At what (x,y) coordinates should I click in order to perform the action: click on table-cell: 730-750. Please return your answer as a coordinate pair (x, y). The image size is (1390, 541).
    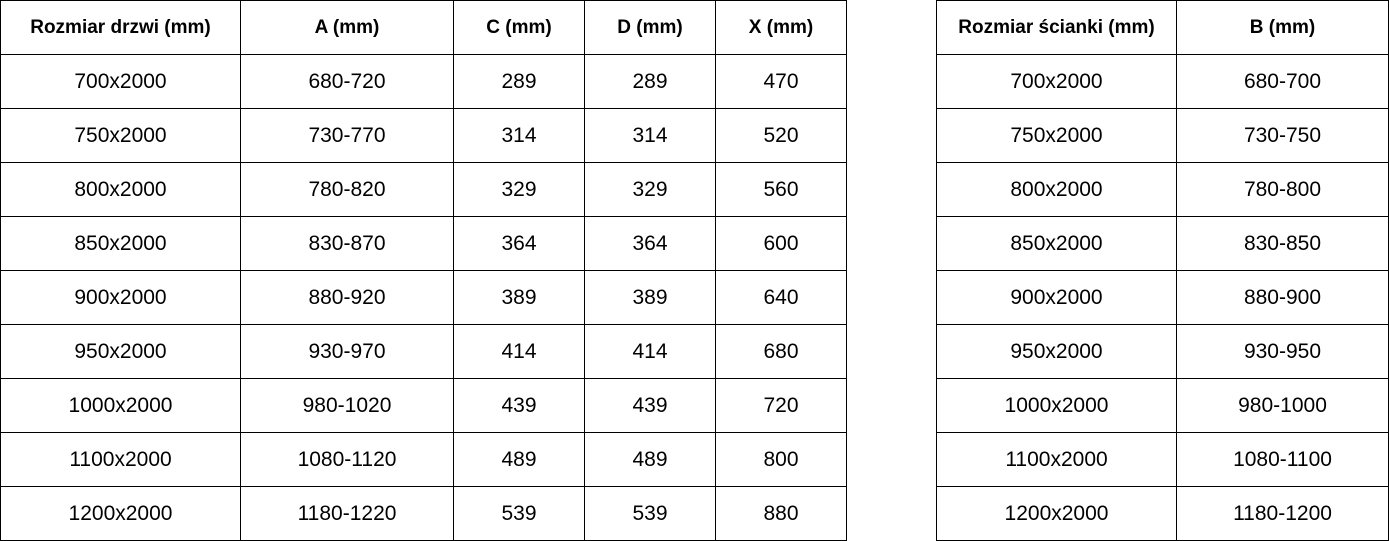
    Looking at the image, I should click on (1282, 135).